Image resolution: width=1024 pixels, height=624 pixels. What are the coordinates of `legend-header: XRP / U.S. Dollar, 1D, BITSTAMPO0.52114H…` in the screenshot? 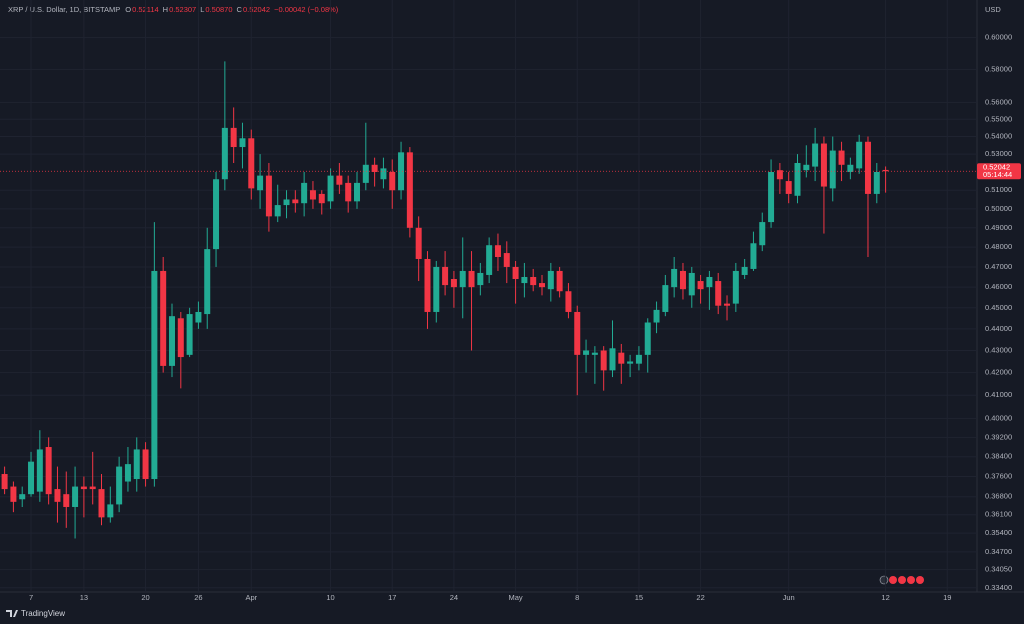 It's located at (173, 9).